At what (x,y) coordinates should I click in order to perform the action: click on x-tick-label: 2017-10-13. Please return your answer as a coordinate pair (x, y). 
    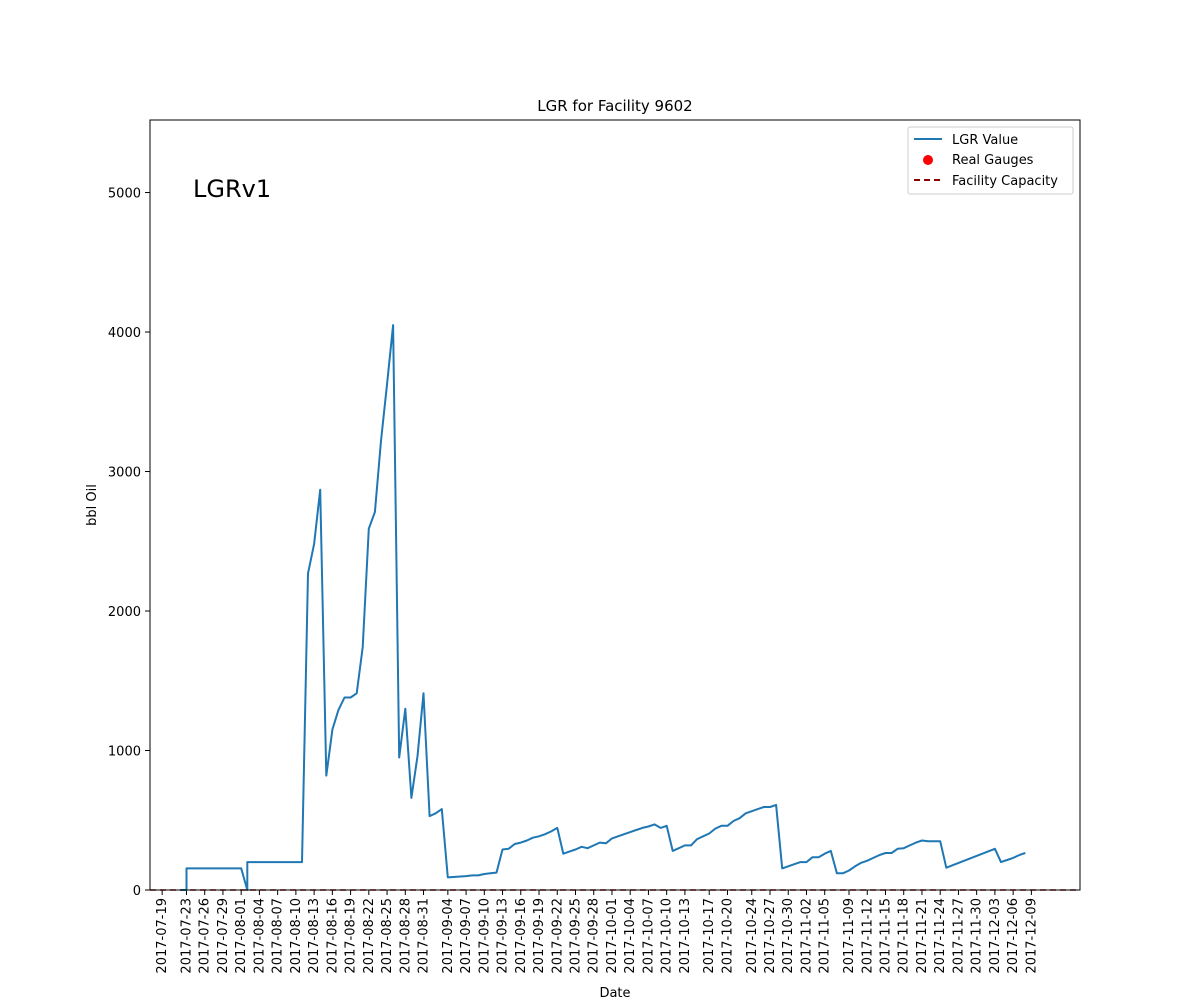
    Looking at the image, I should click on (685, 936).